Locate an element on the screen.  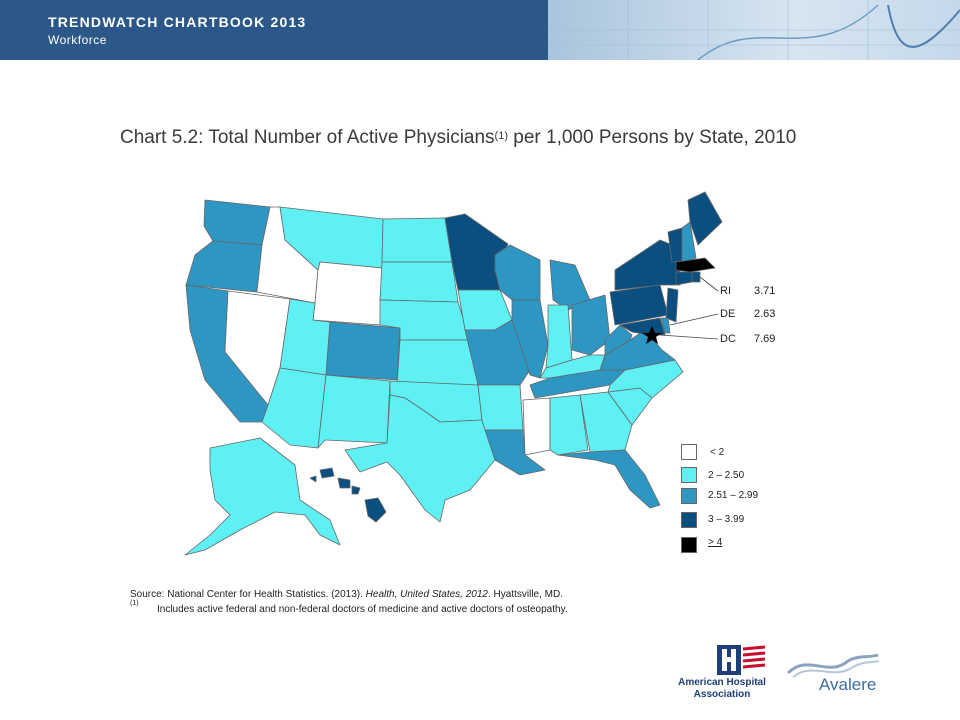
inset-value: 7.69 is located at coordinates (765, 339).